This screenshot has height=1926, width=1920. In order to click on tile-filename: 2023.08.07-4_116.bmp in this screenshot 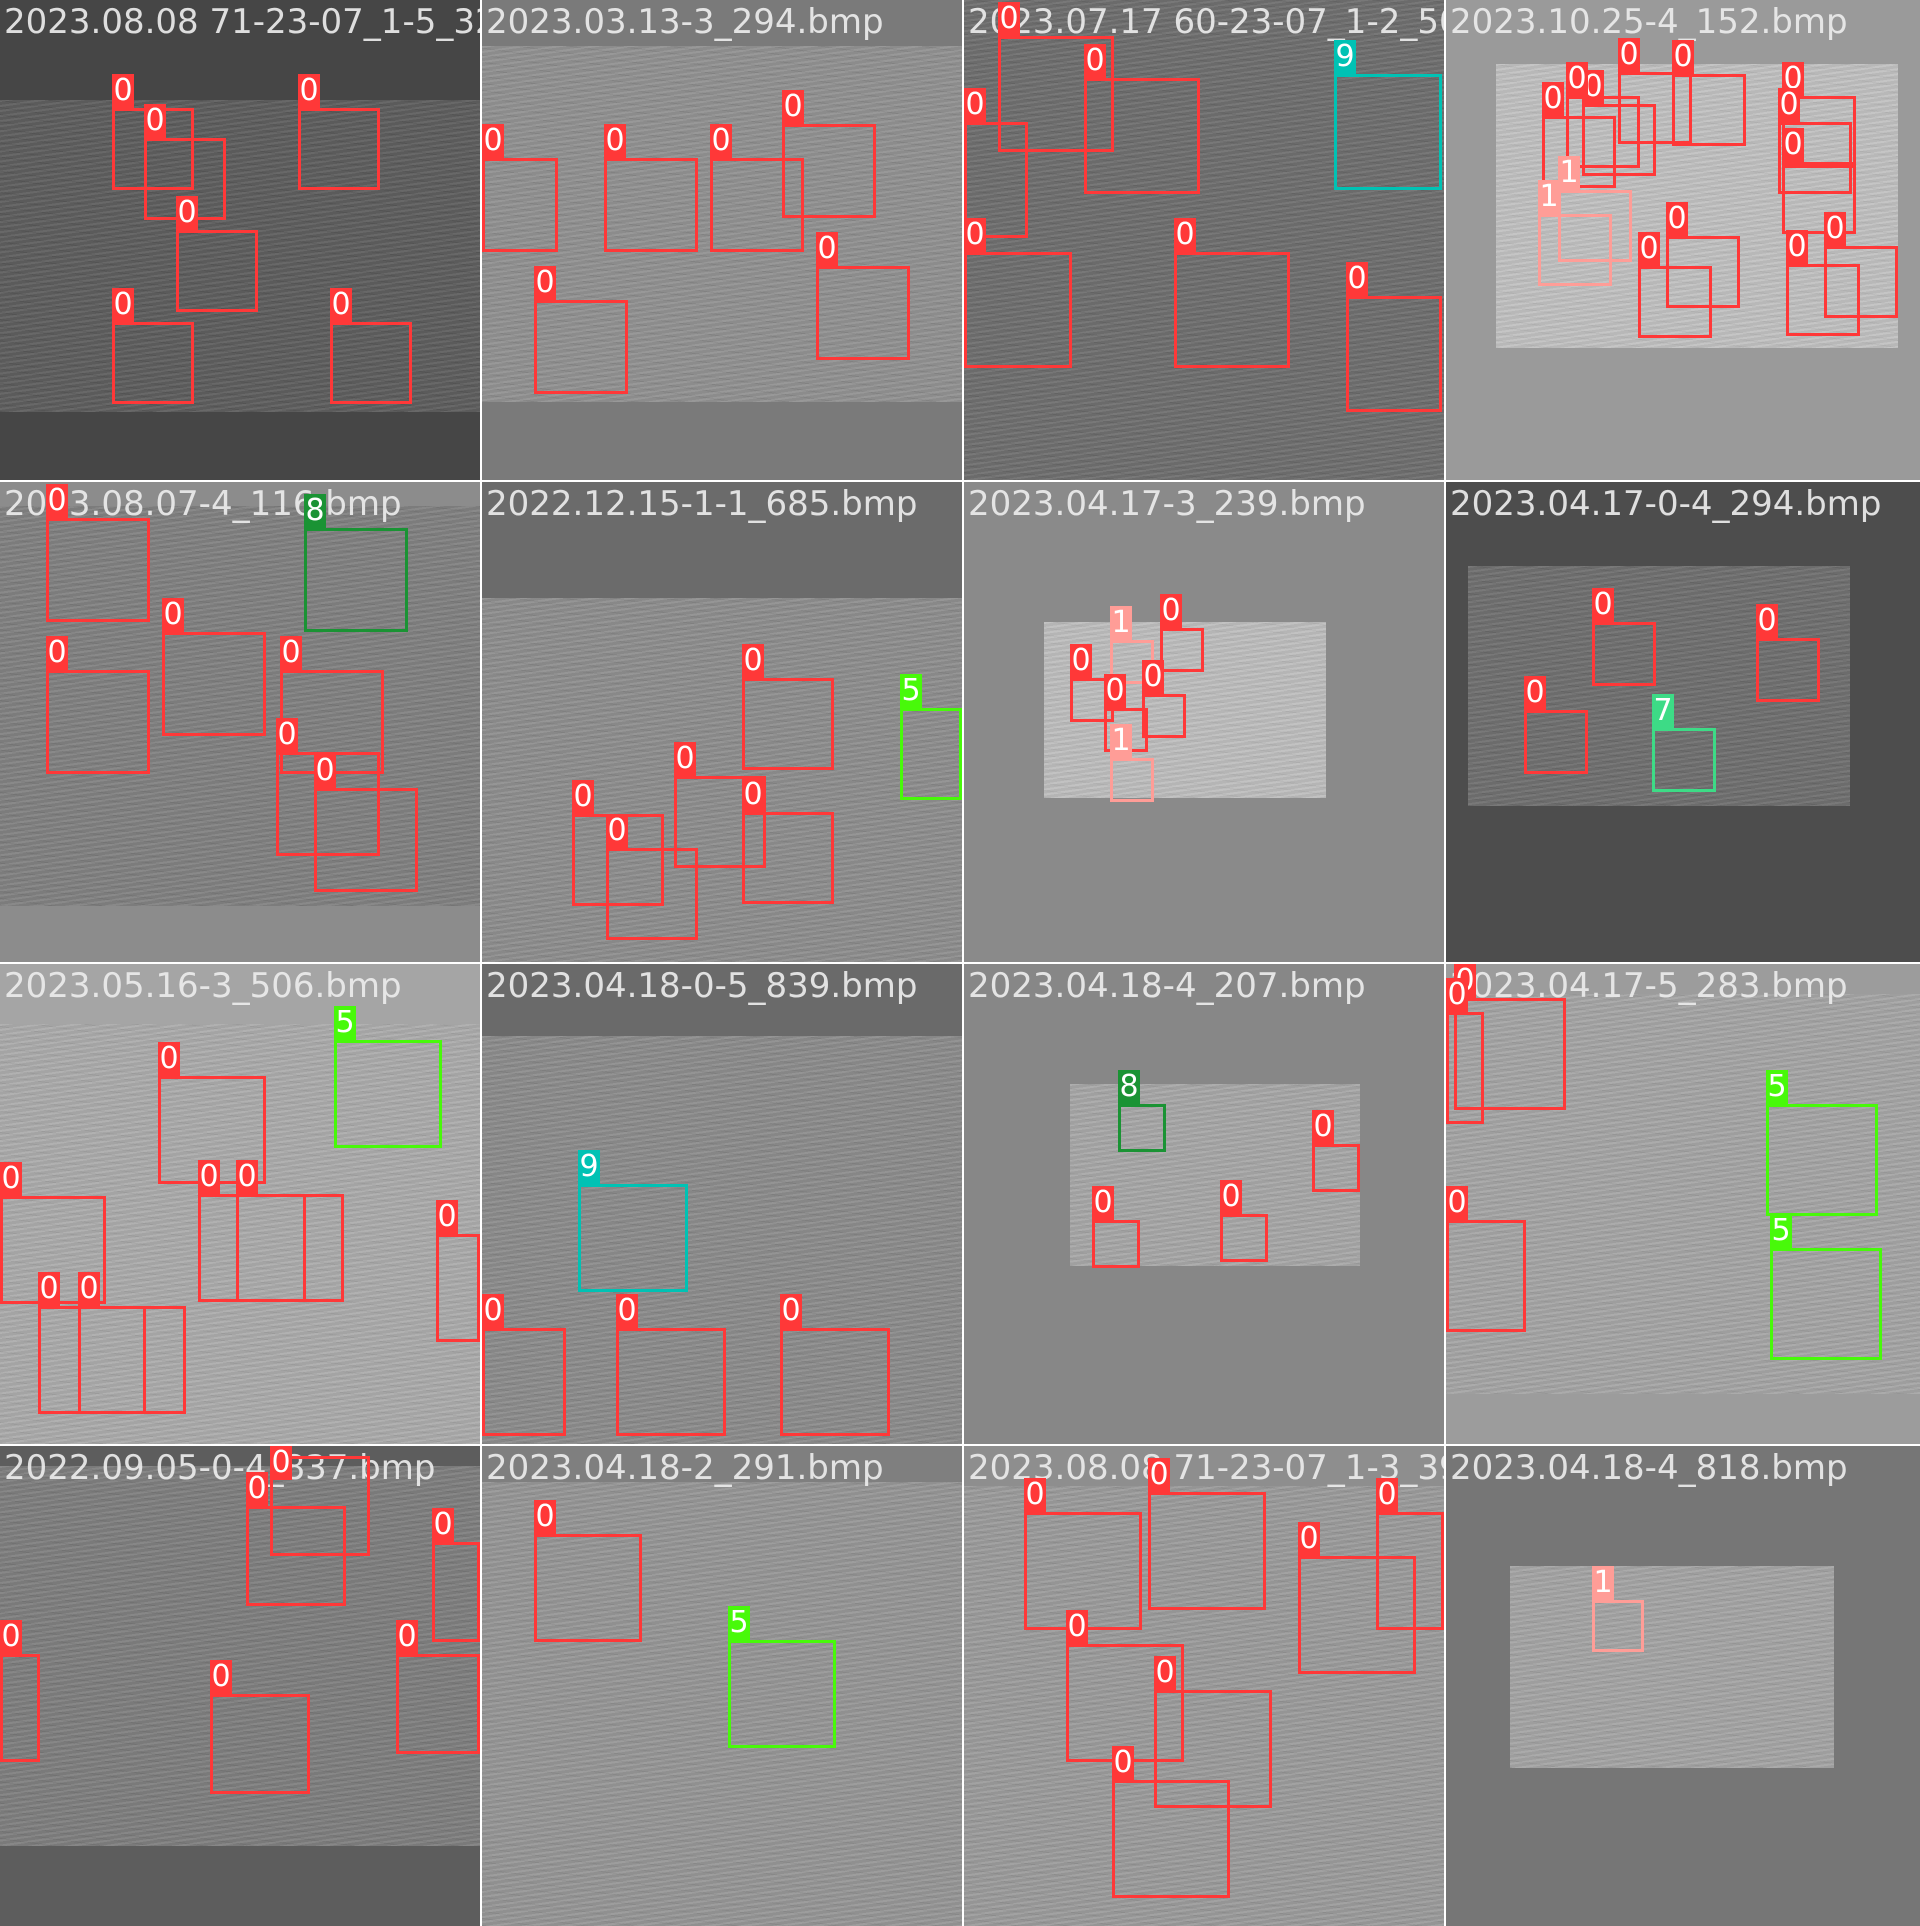, I will do `click(203, 504)`.